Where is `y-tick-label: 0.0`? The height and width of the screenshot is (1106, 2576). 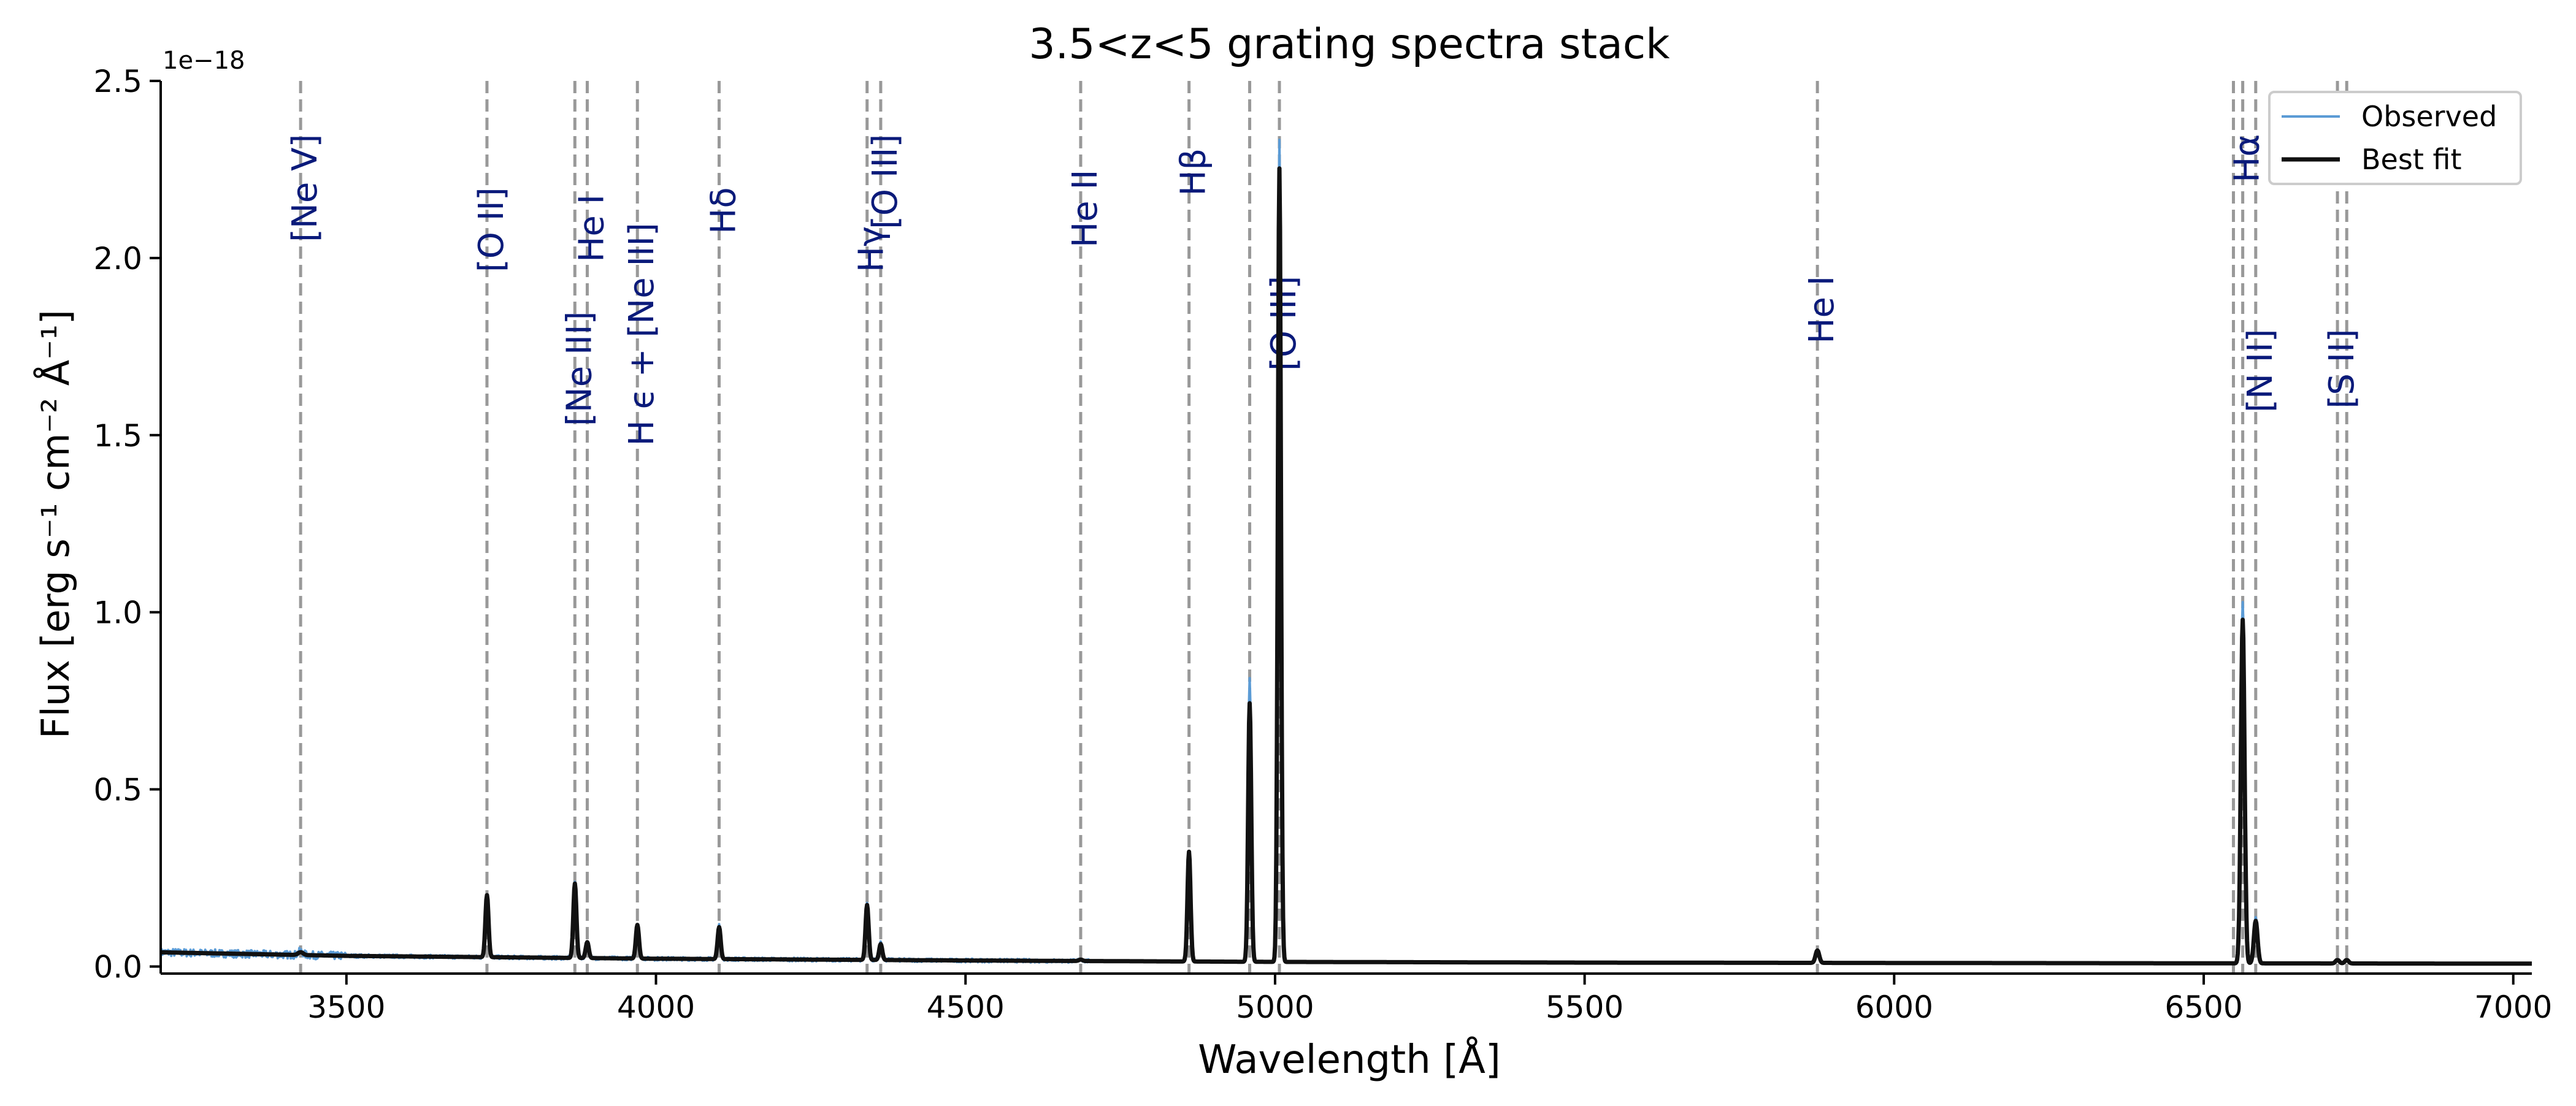
y-tick-label: 0.0 is located at coordinates (117, 967).